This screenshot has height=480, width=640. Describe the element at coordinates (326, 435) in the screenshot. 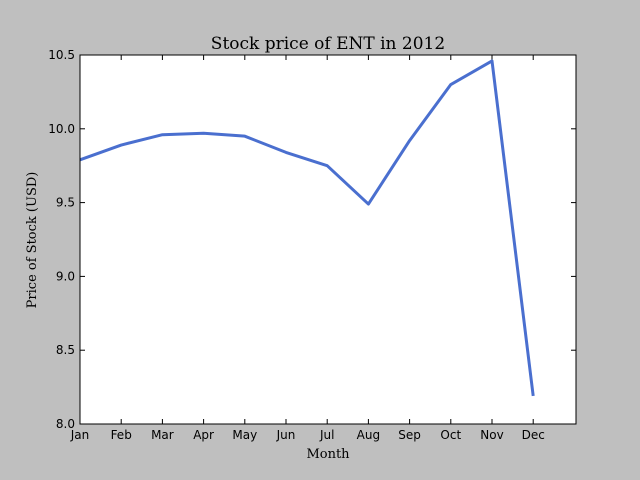

I see `x-tick-label: Jul` at that location.